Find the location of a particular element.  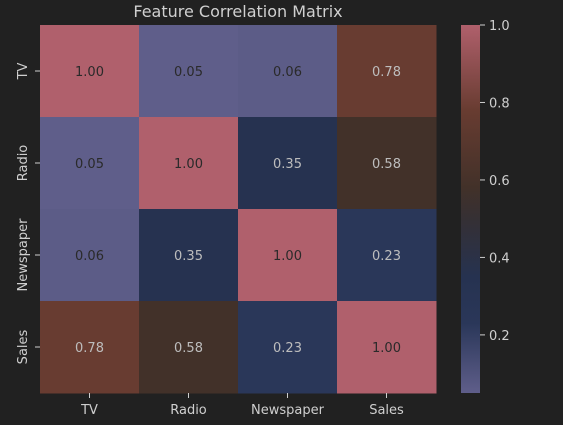

colorbar-ticks: 0.2 0.4 0.6 0.8 1.0 is located at coordinates (495, 181).